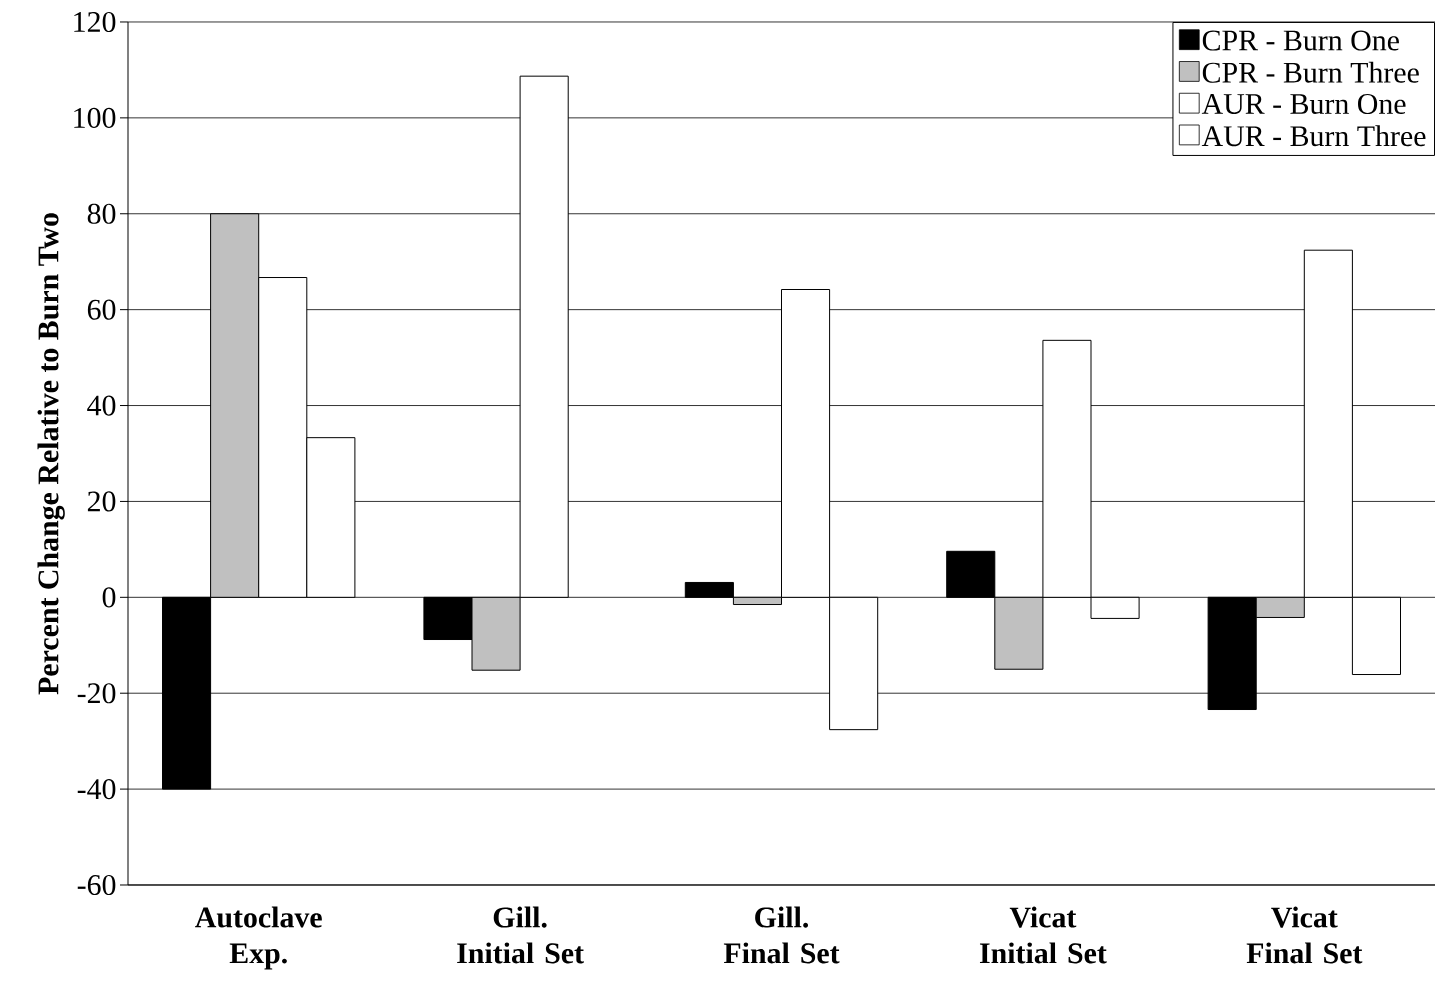 The width and height of the screenshot is (1438, 994). Describe the element at coordinates (1043, 935) in the screenshot. I see `x-tick-label: Vicat Initial Set` at that location.